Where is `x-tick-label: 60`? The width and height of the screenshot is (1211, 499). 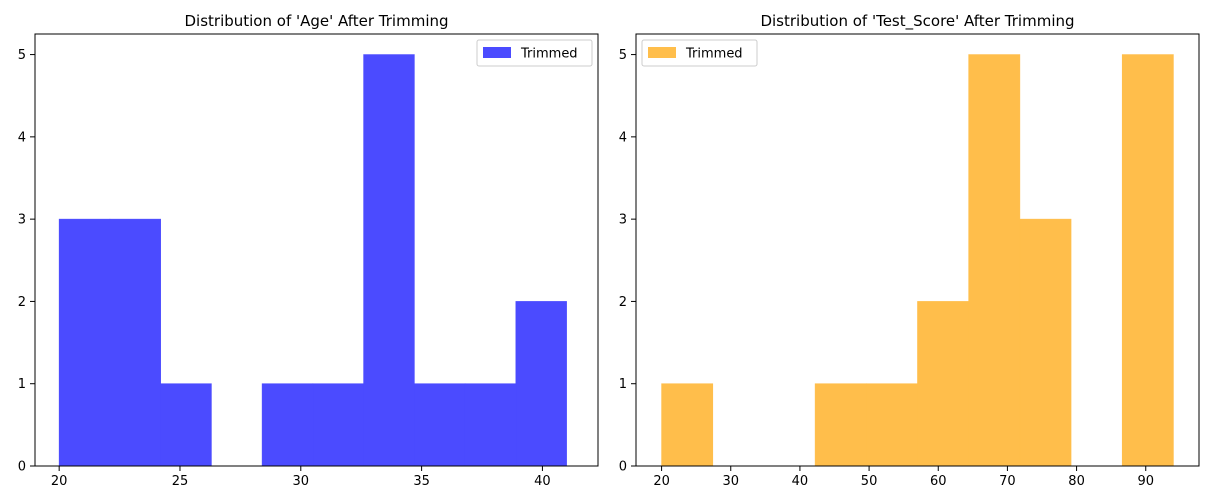 x-tick-label: 60 is located at coordinates (938, 481).